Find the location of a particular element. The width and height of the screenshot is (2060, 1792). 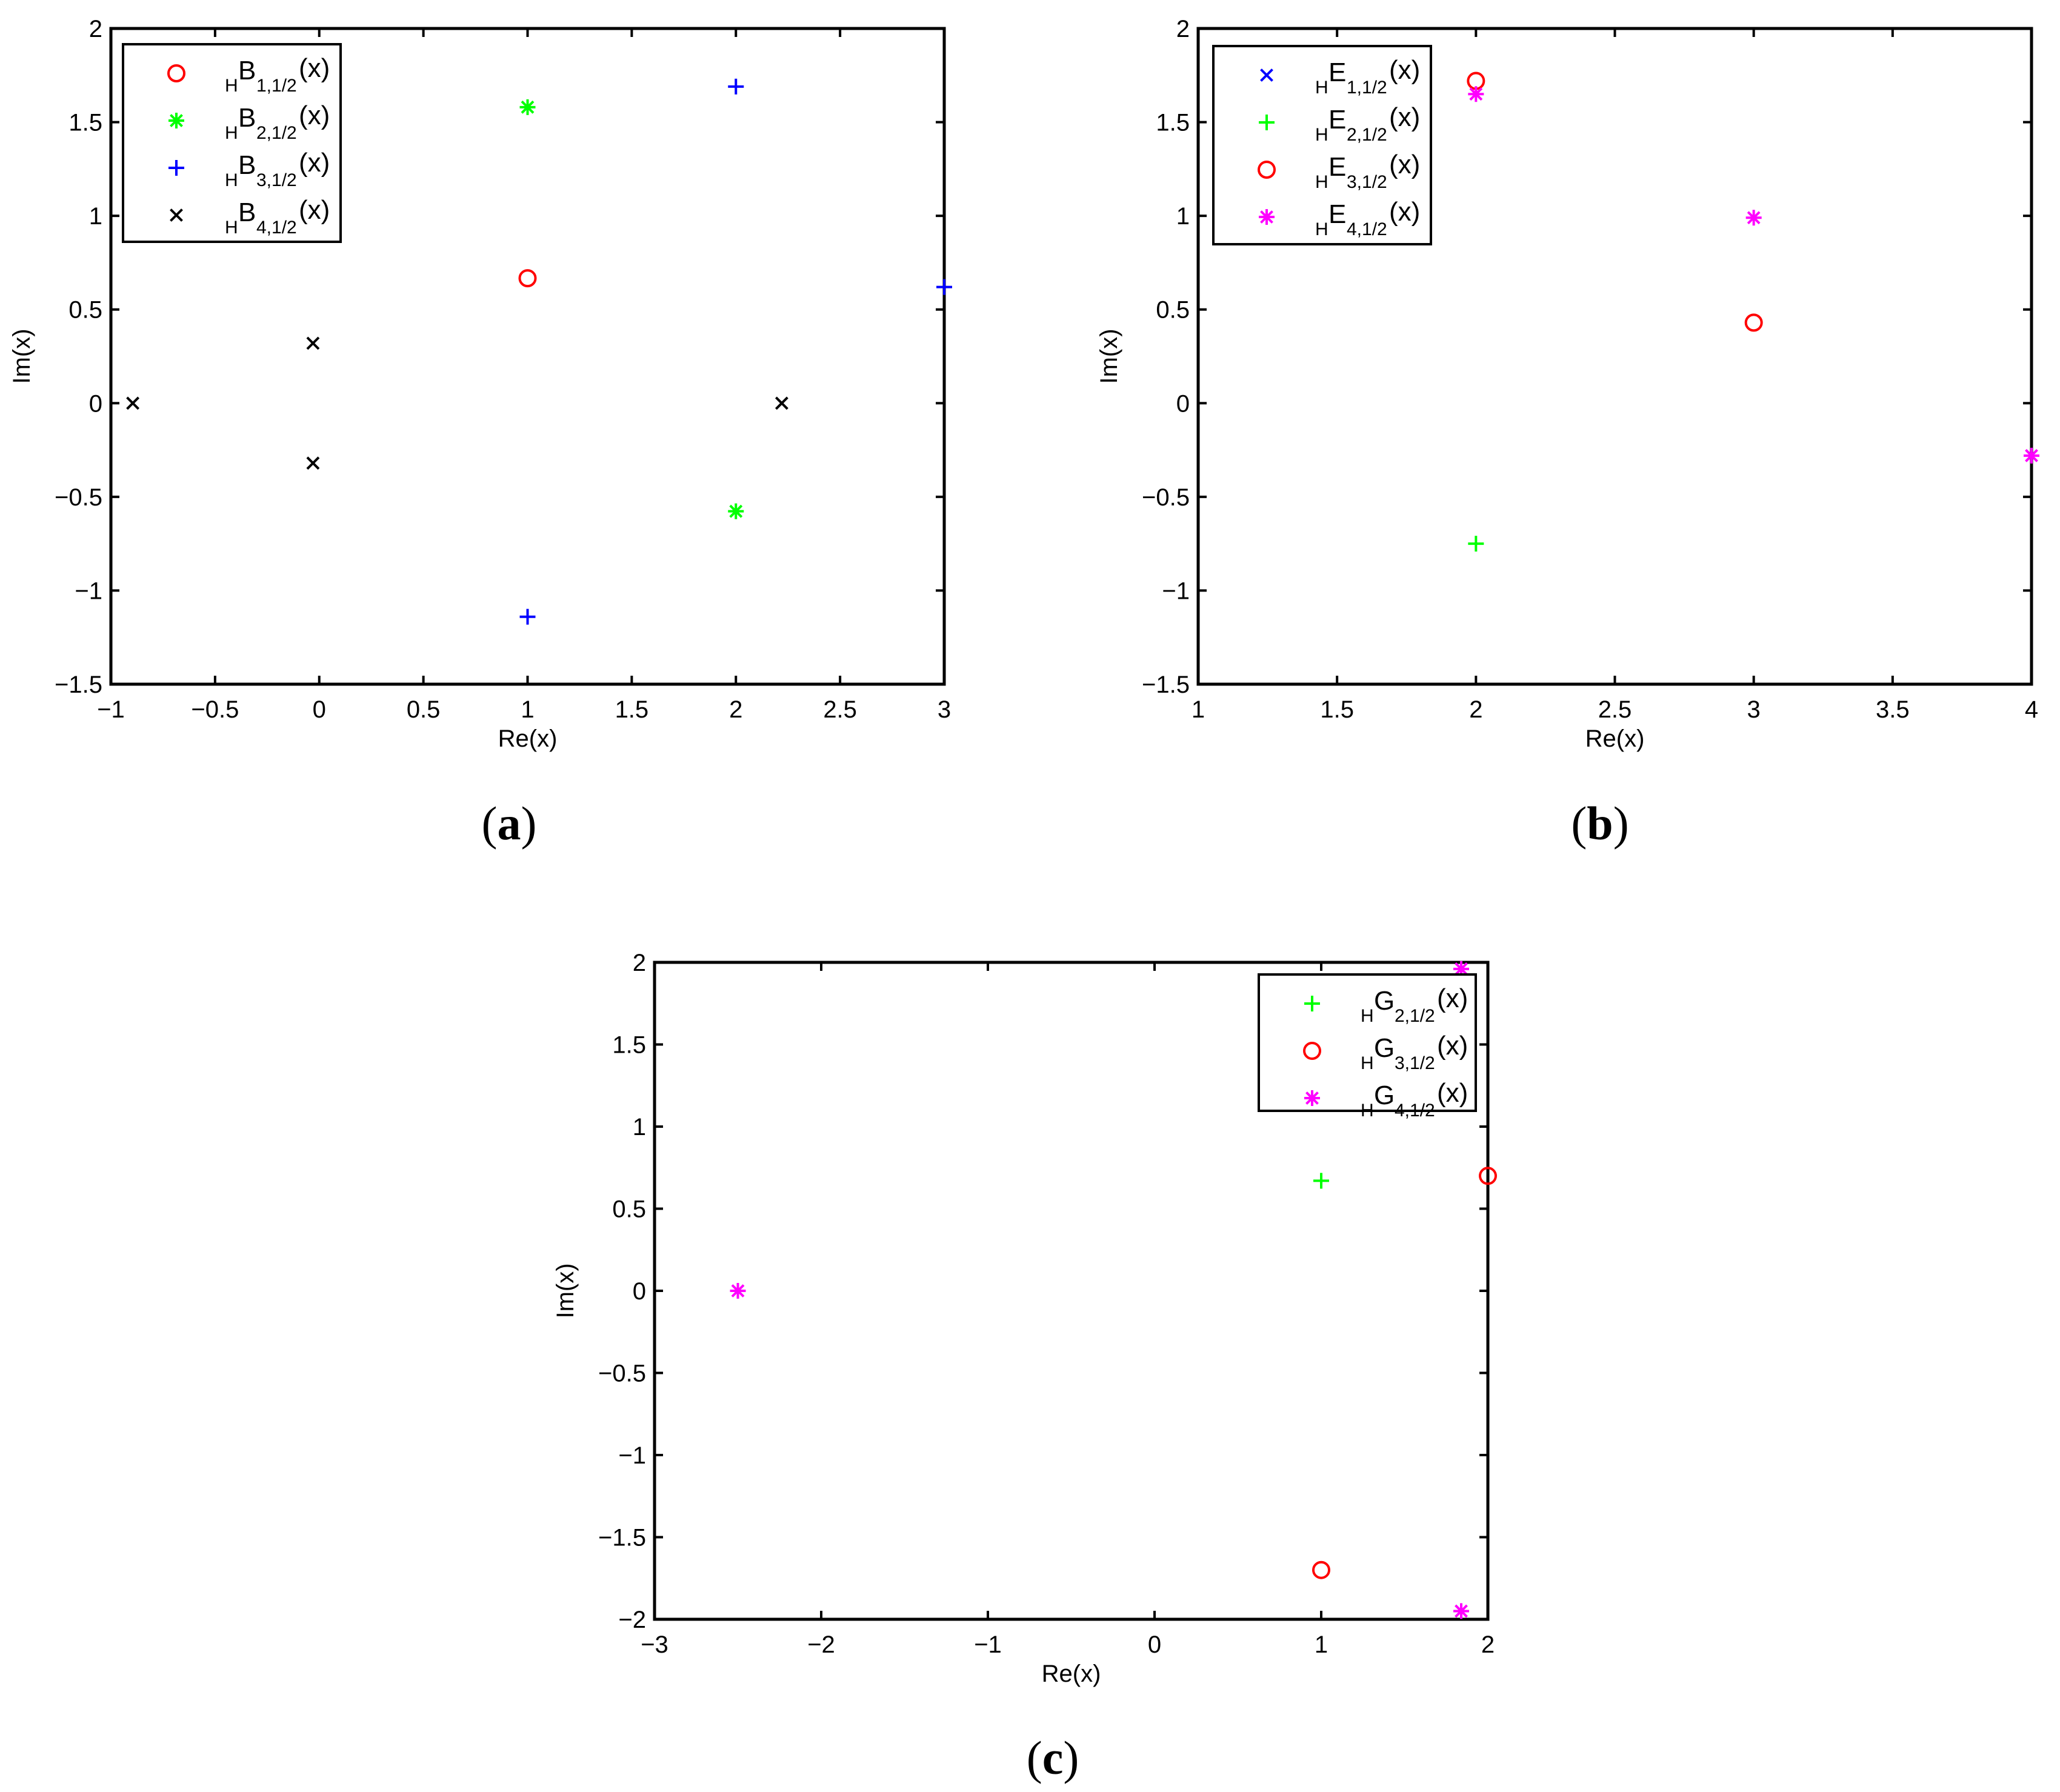

y-tick-label: −0.5 is located at coordinates (622, 1374).